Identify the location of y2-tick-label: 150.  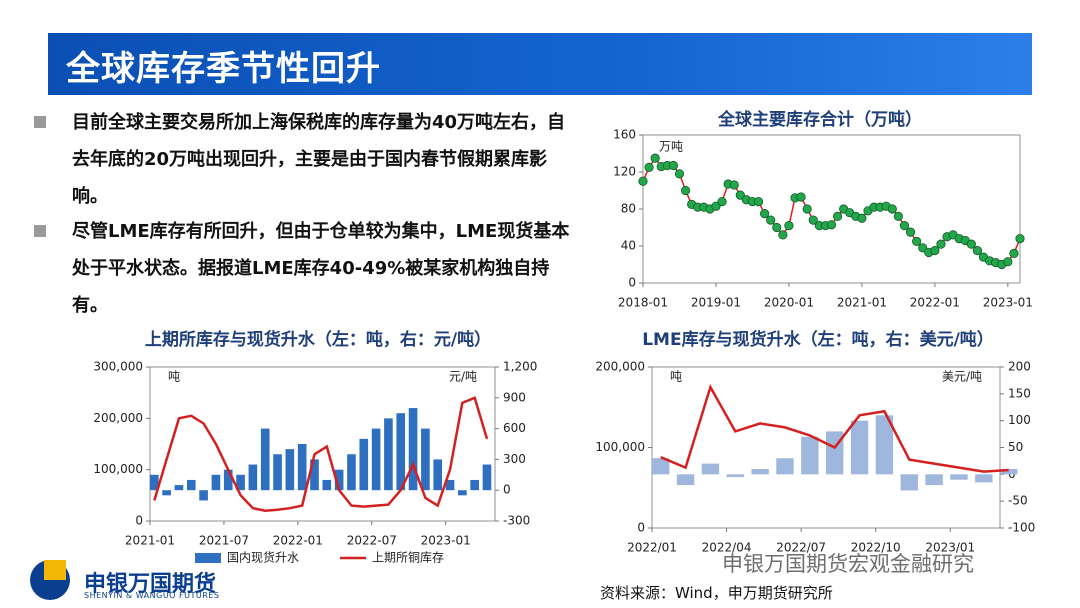
(1019, 393).